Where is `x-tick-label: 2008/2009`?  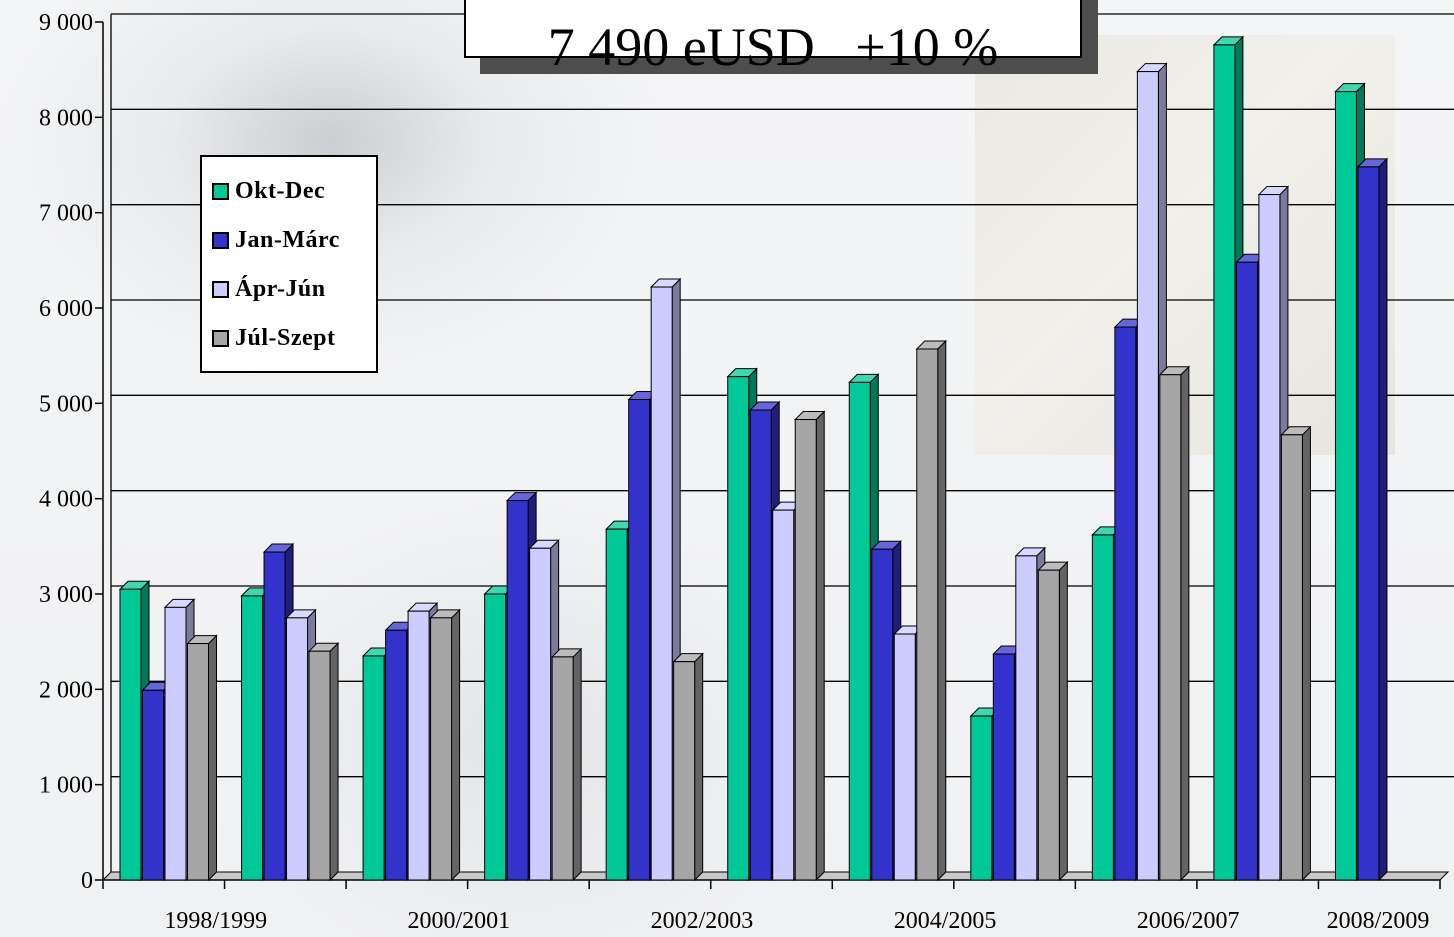
x-tick-label: 2008/2009 is located at coordinates (1378, 921).